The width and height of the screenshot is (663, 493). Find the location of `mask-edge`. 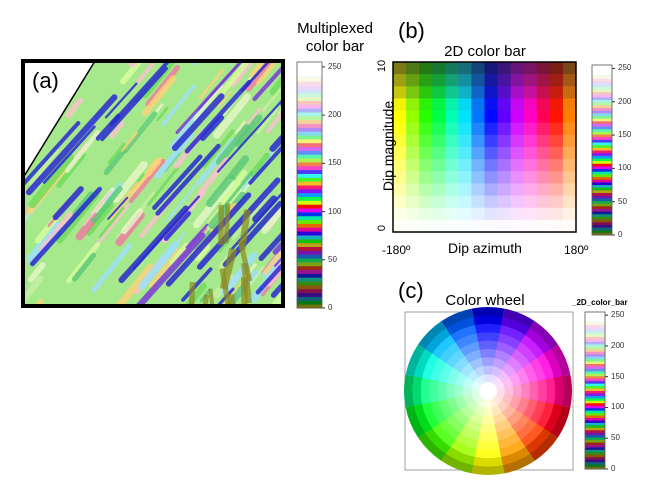

mask-edge is located at coordinates (59, 119).